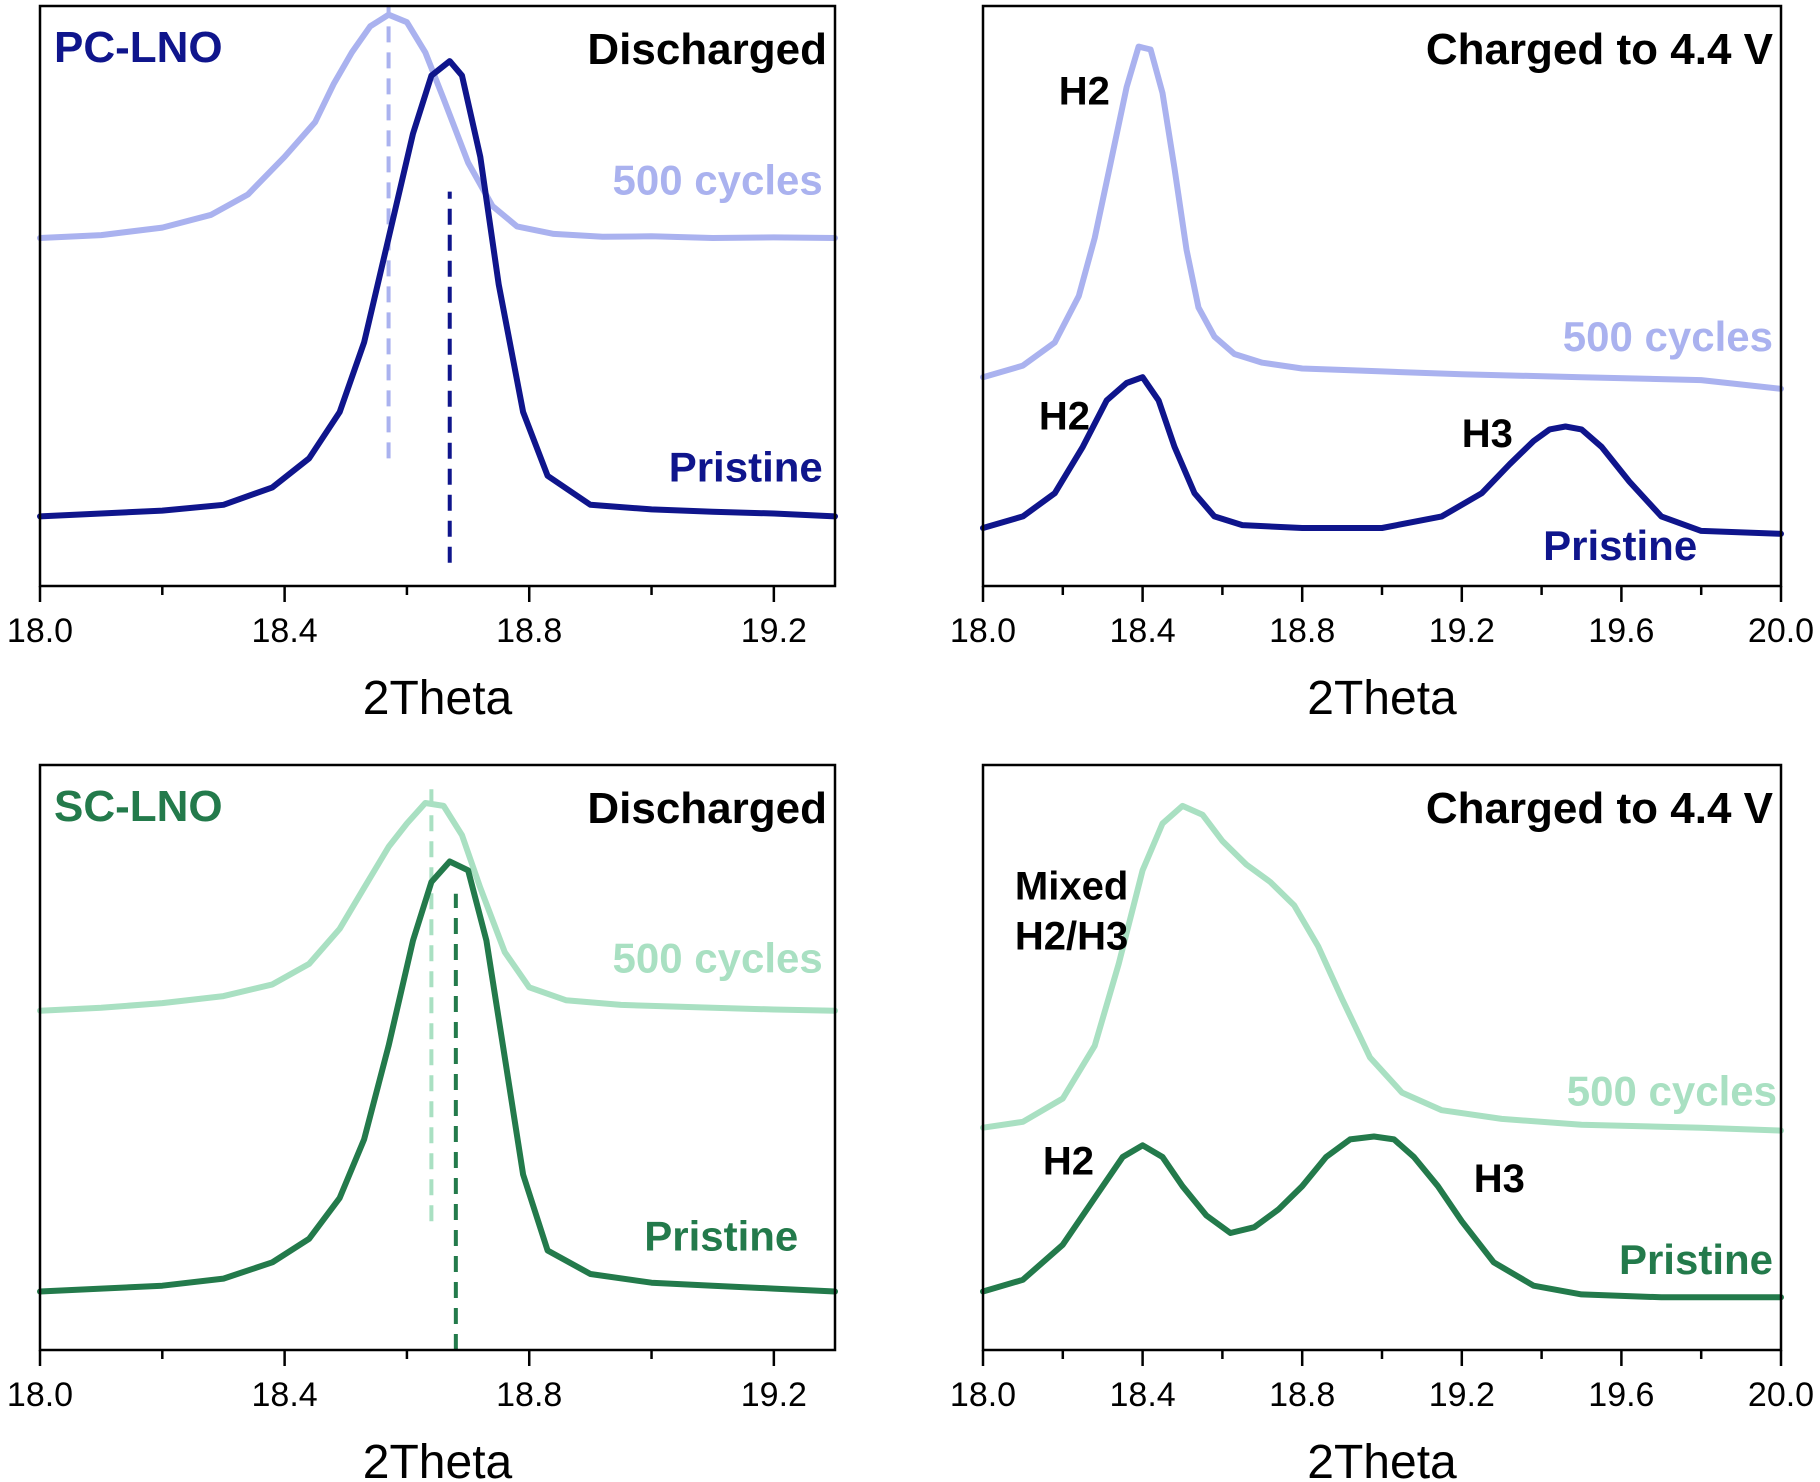 The height and width of the screenshot is (1482, 1820). Describe the element at coordinates (138, 47) in the screenshot. I see `sample-label: PC-LNO` at that location.